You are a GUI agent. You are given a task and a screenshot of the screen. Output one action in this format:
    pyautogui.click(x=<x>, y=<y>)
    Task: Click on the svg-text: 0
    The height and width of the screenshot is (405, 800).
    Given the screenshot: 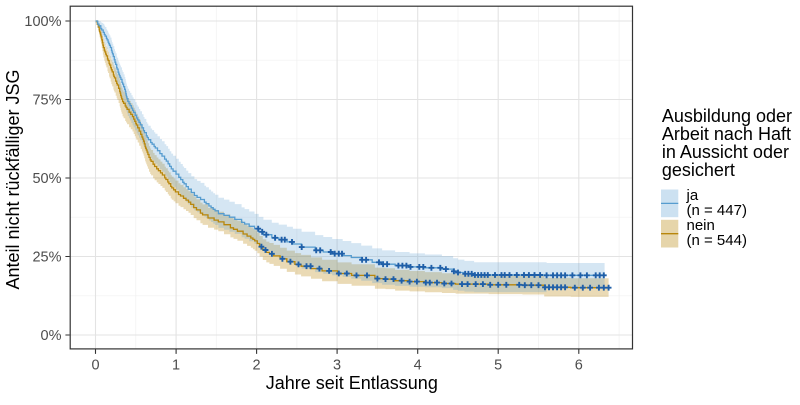 What is the action you would take?
    pyautogui.click(x=95, y=366)
    